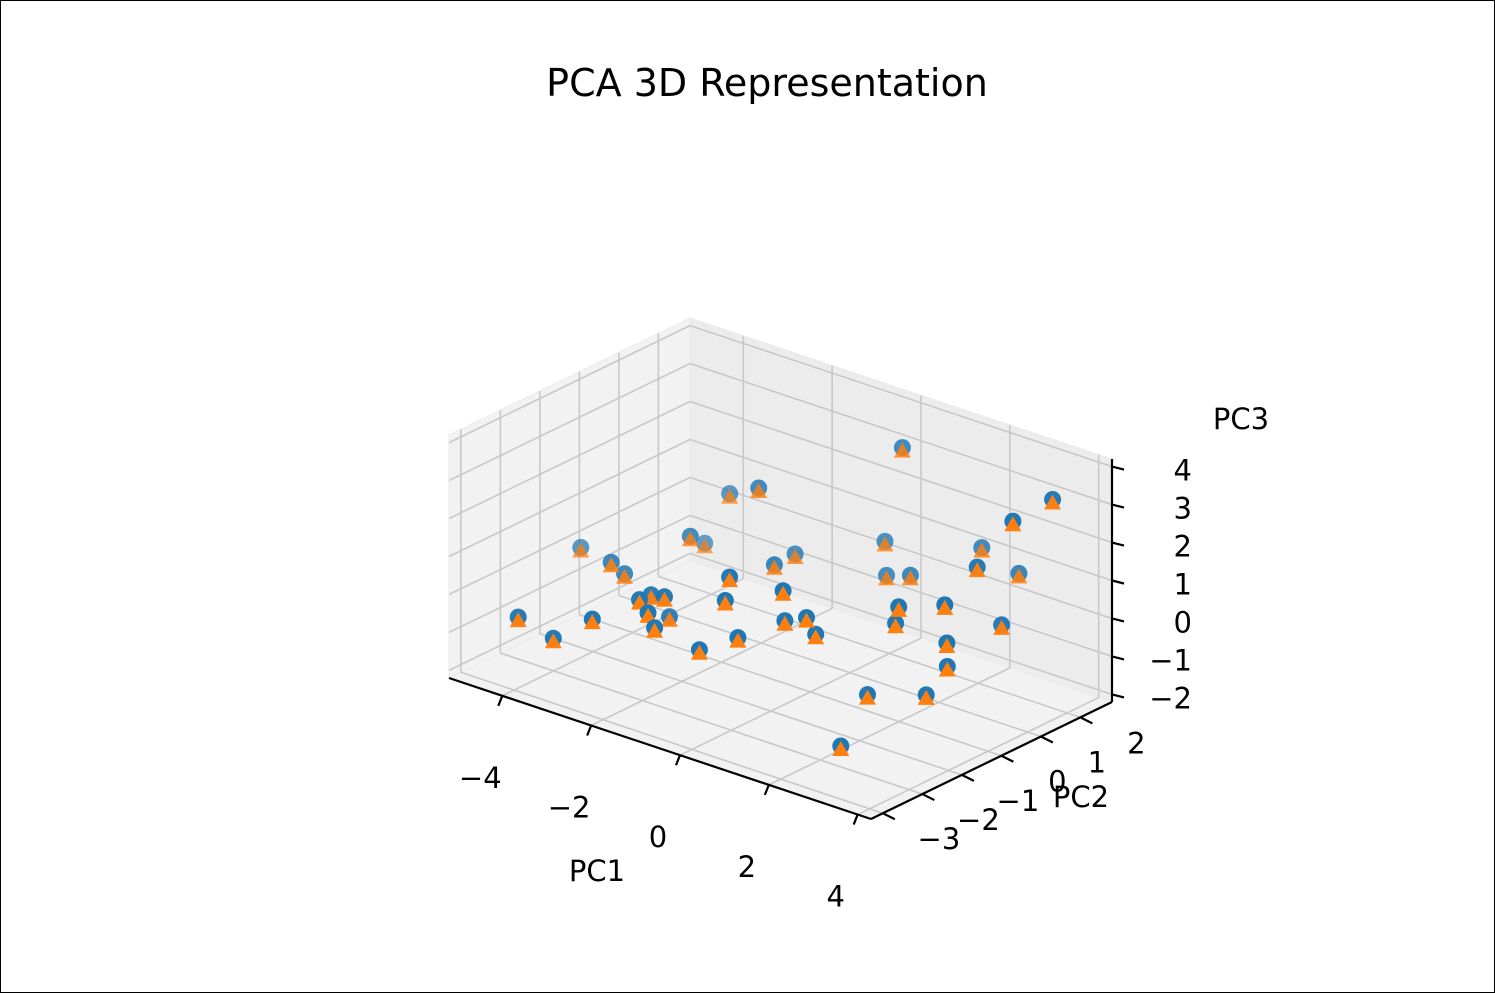 This screenshot has height=993, width=1495. What do you see at coordinates (1136, 743) in the screenshot?
I see `y-tick-label: 2` at bounding box center [1136, 743].